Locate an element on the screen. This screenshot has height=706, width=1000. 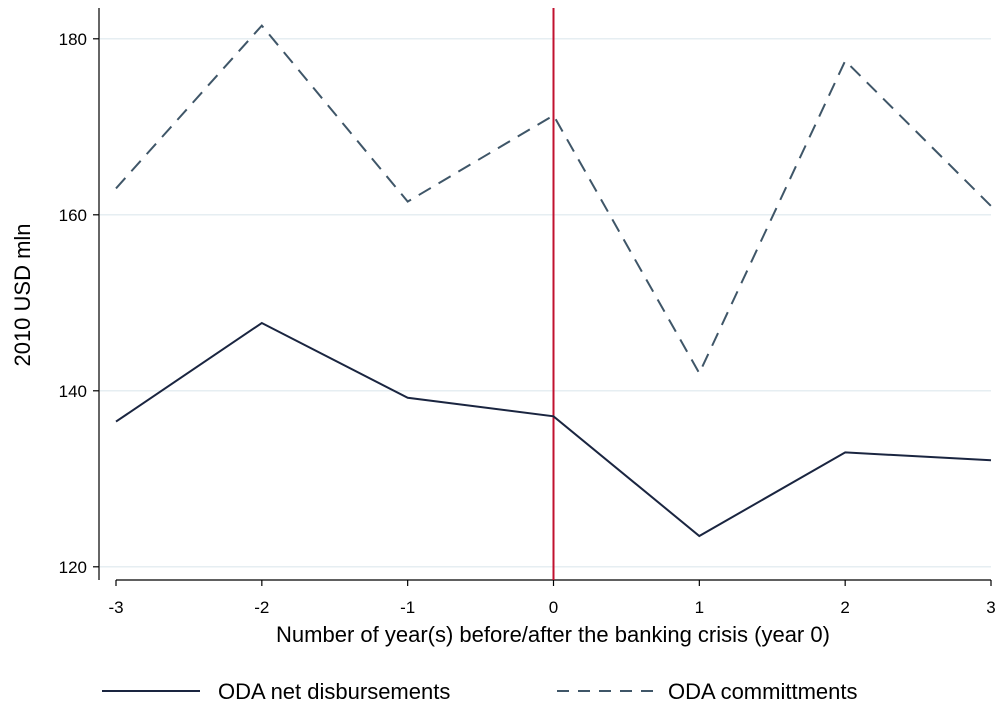
x-tick-label: -2 is located at coordinates (261, 607).